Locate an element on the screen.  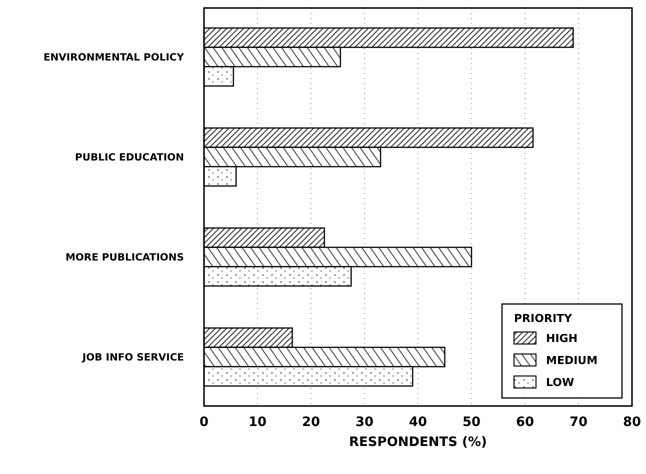
y-tick-label: MORE PUBLICATIONS is located at coordinates (124, 258).